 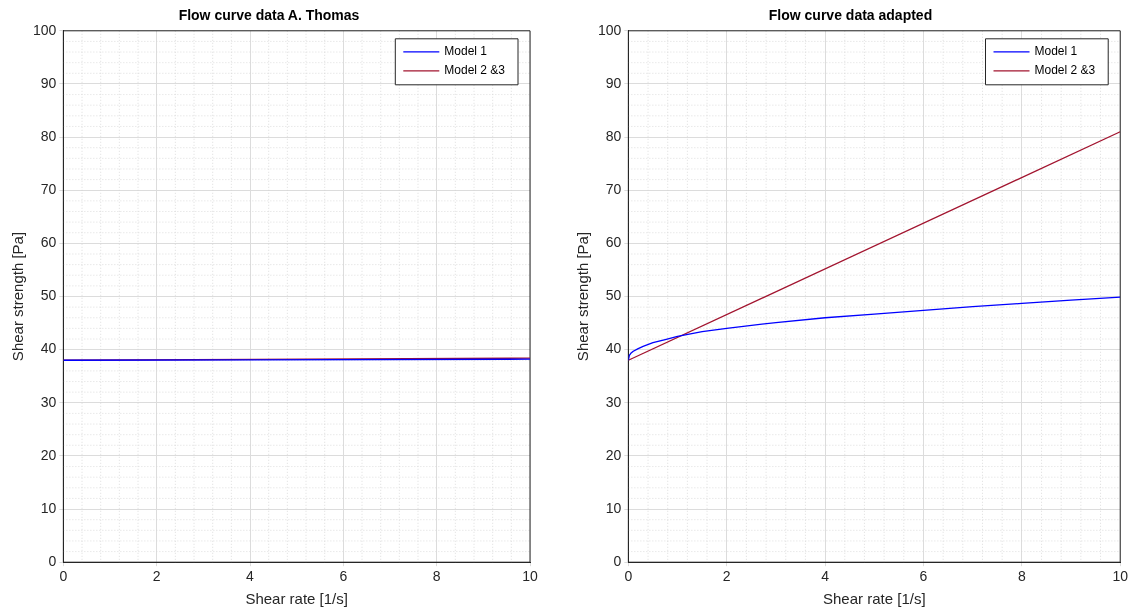 I want to click on chart-title: Flow curve data adapted, so click(x=850, y=15).